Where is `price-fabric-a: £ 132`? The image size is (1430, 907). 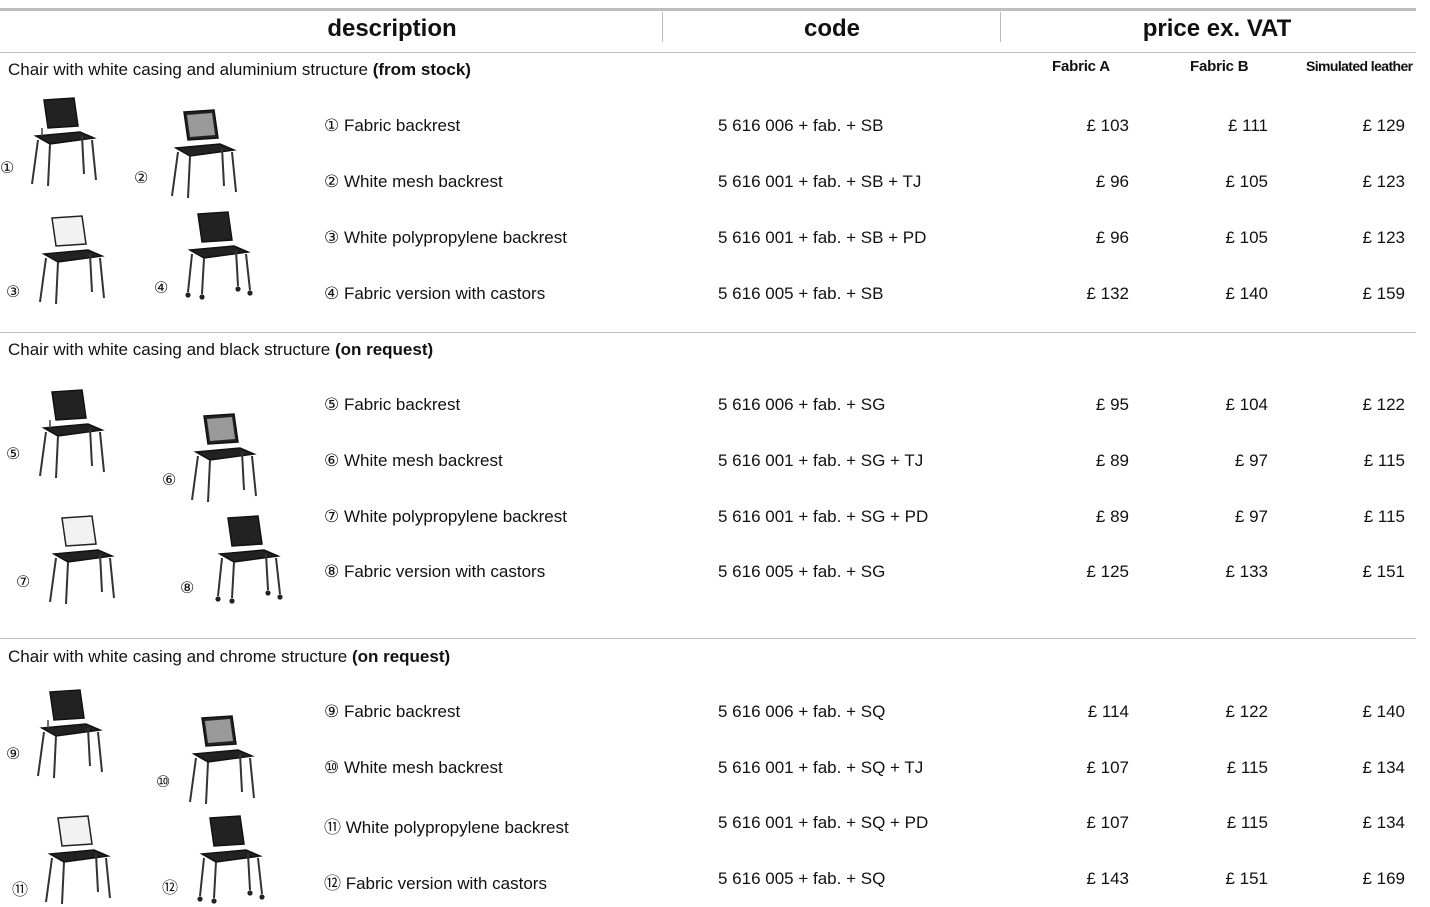 price-fabric-a: £ 132 is located at coordinates (1107, 293).